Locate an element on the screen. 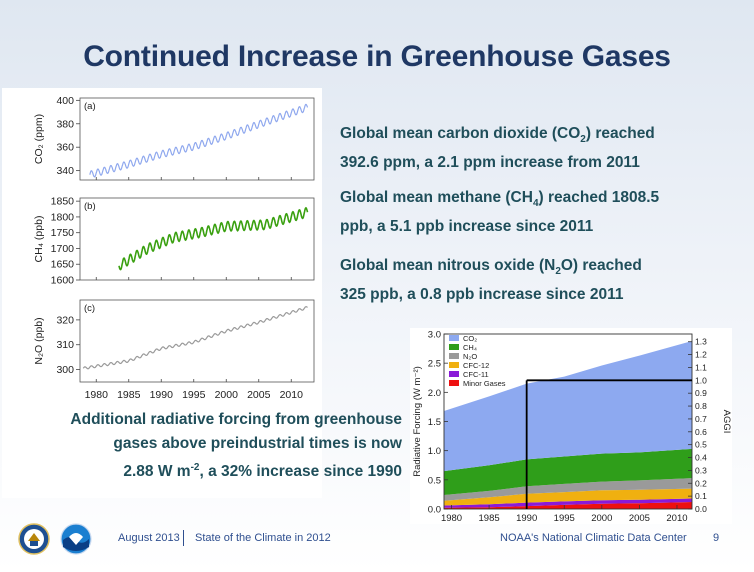  y2-tick-label: 0.1 is located at coordinates (701, 496).